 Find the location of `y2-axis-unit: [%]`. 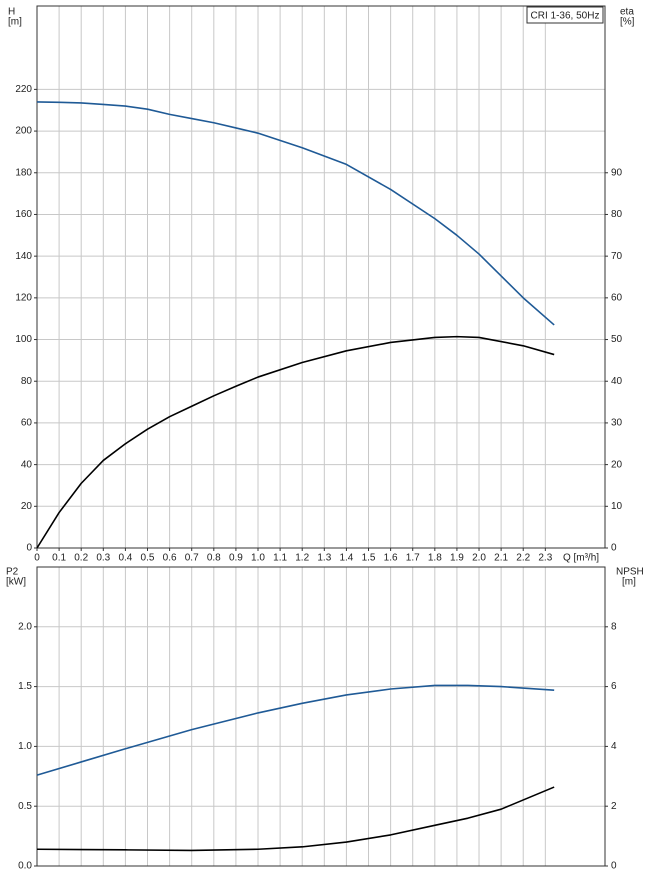

y2-axis-unit: [%] is located at coordinates (627, 22).